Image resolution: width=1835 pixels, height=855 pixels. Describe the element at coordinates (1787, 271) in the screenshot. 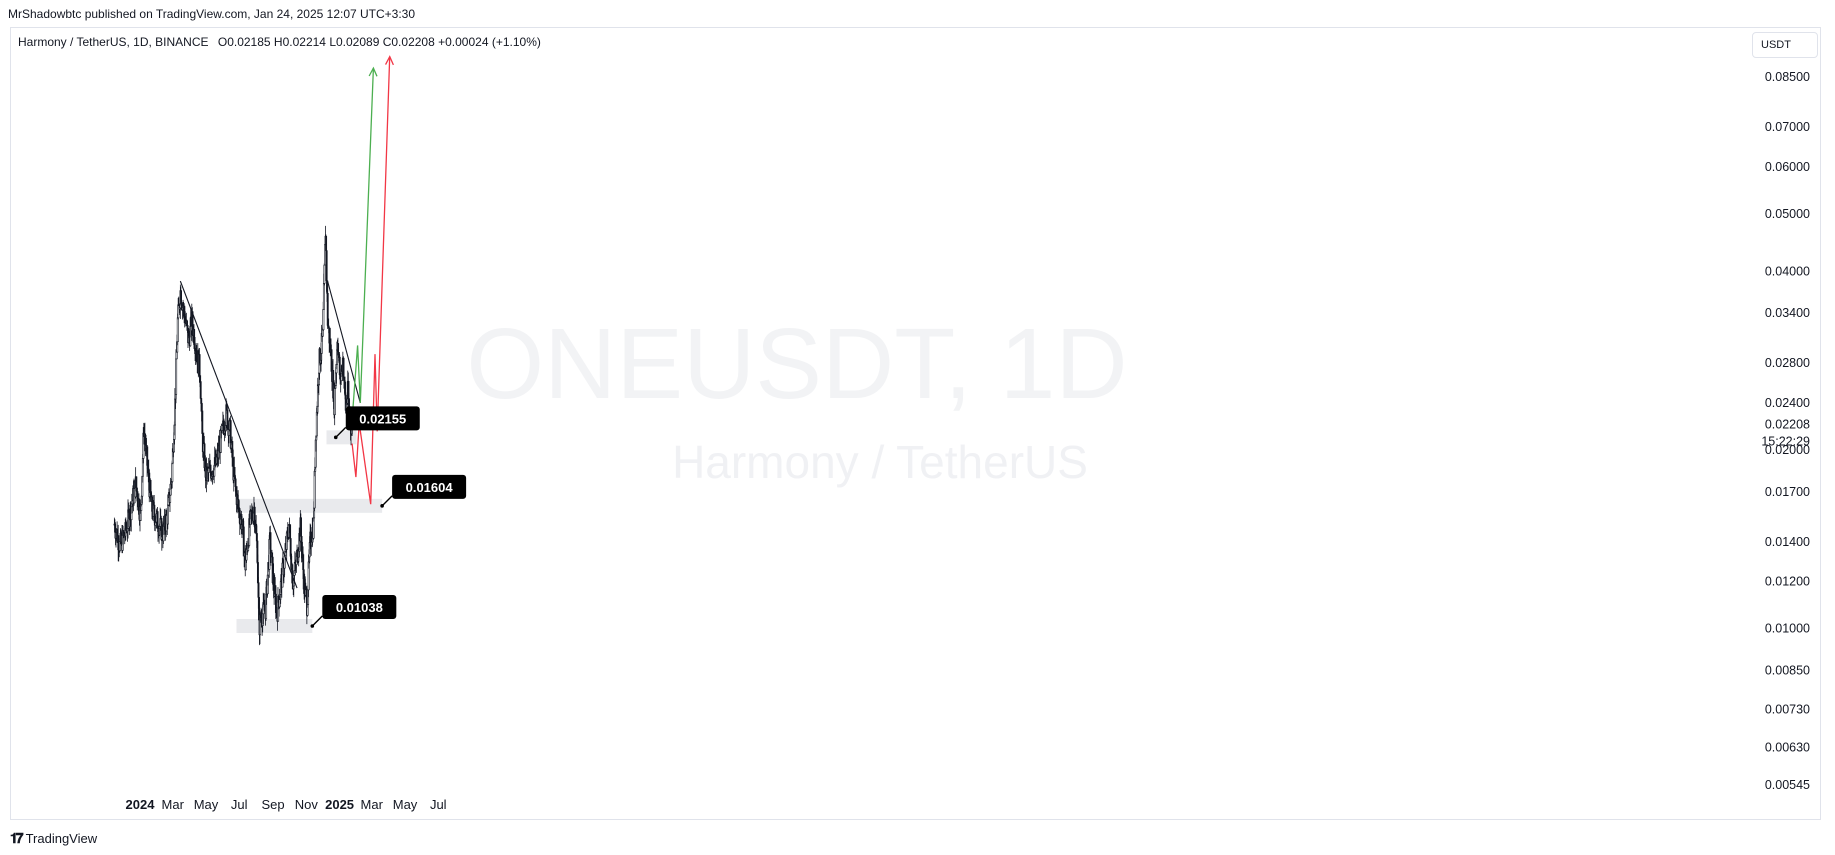

I see `price-tick: 0.04000` at that location.